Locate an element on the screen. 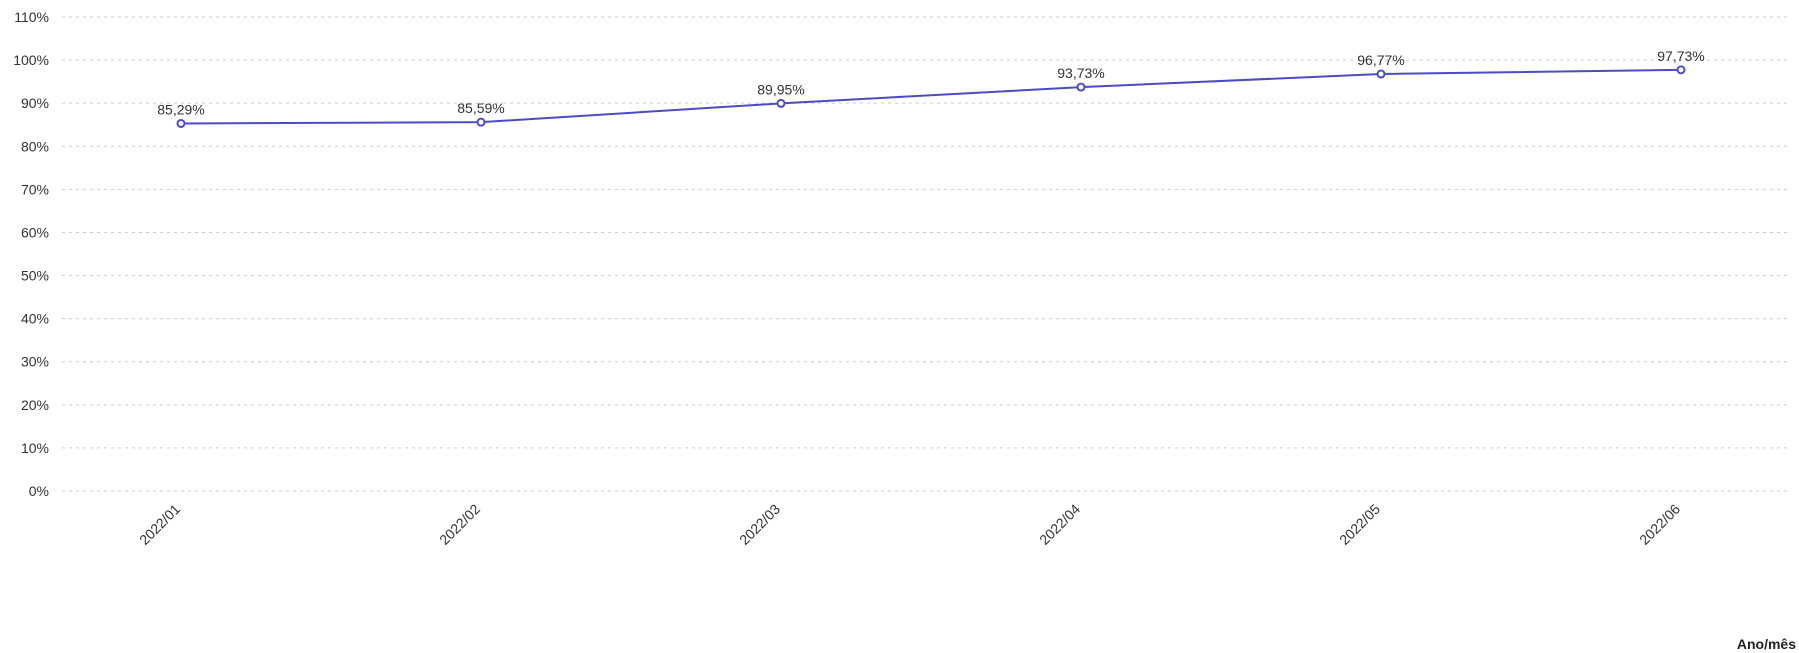 The width and height of the screenshot is (1799, 653). data-label: 93,73% is located at coordinates (1080, 73).